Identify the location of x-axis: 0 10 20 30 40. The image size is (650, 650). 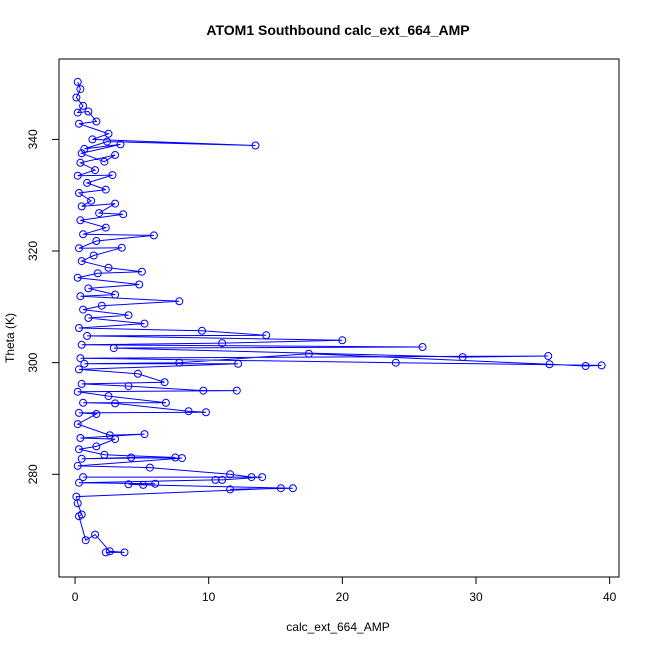
(344, 590).